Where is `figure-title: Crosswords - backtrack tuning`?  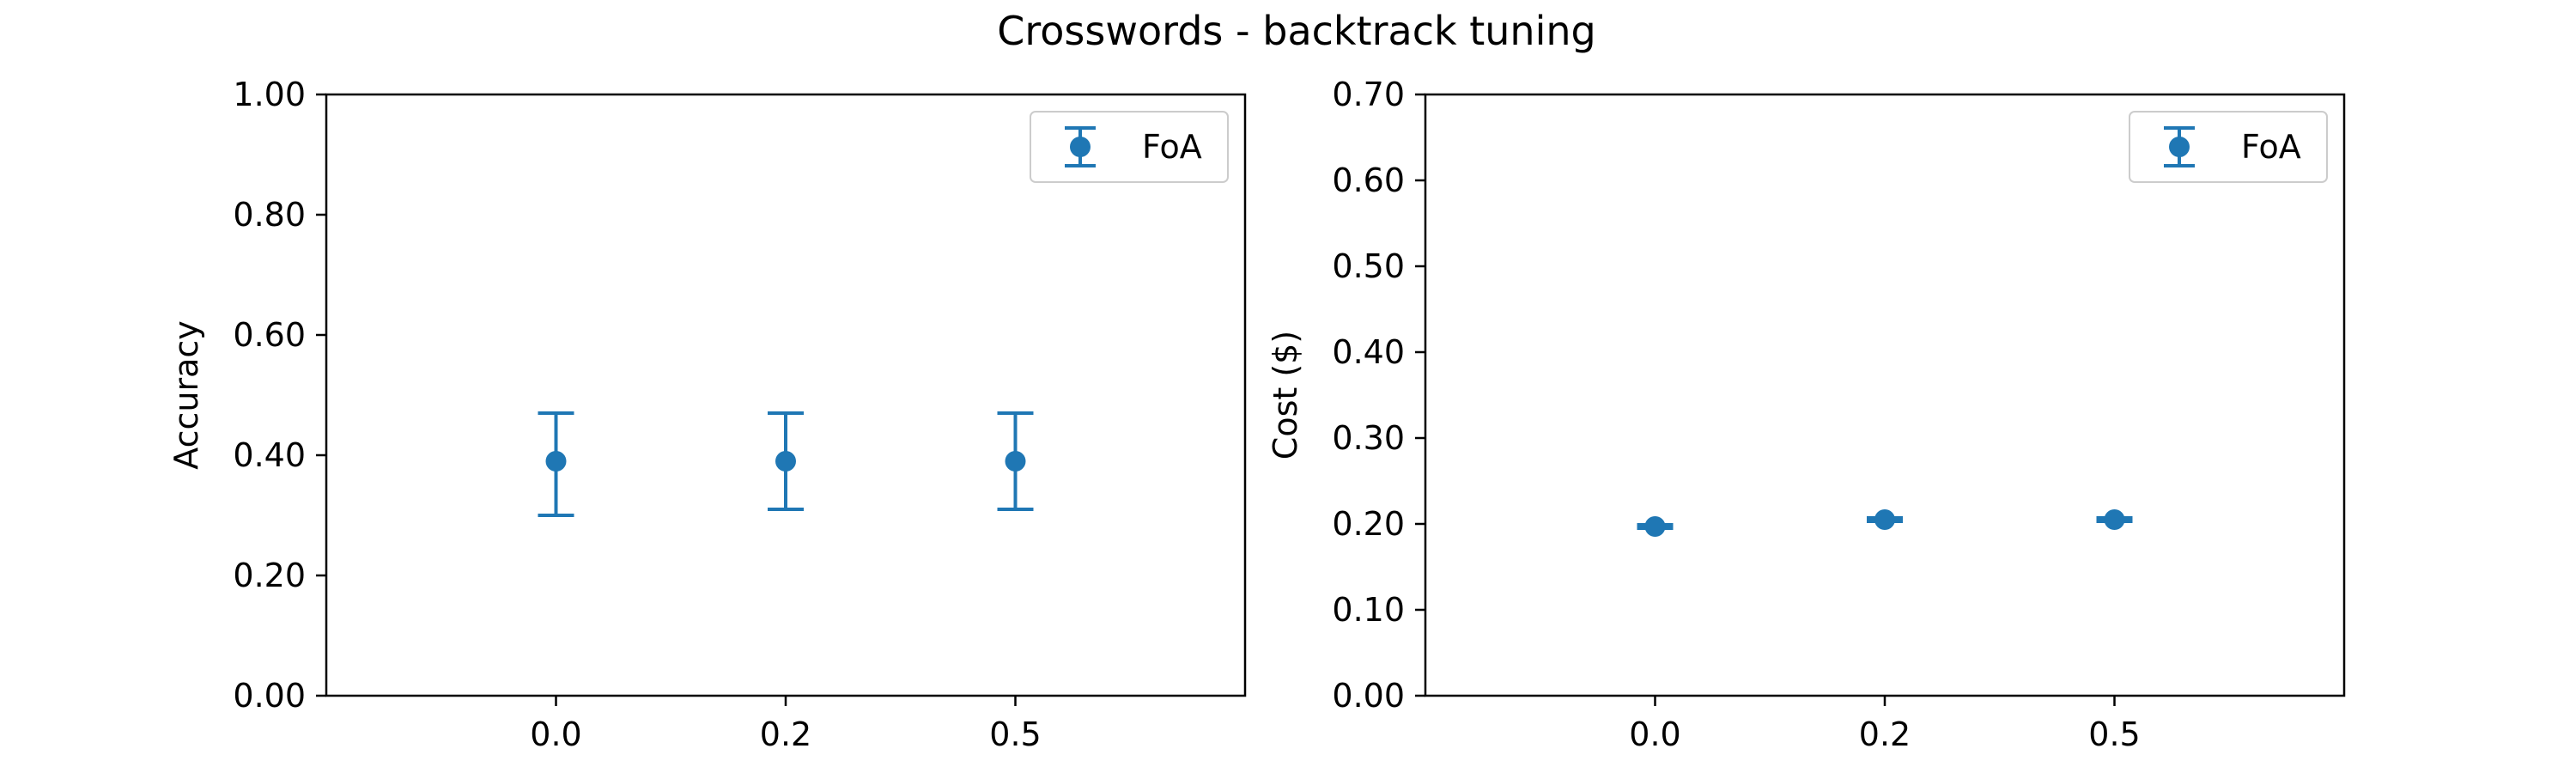 figure-title: Crosswords - backtrack tuning is located at coordinates (1296, 31).